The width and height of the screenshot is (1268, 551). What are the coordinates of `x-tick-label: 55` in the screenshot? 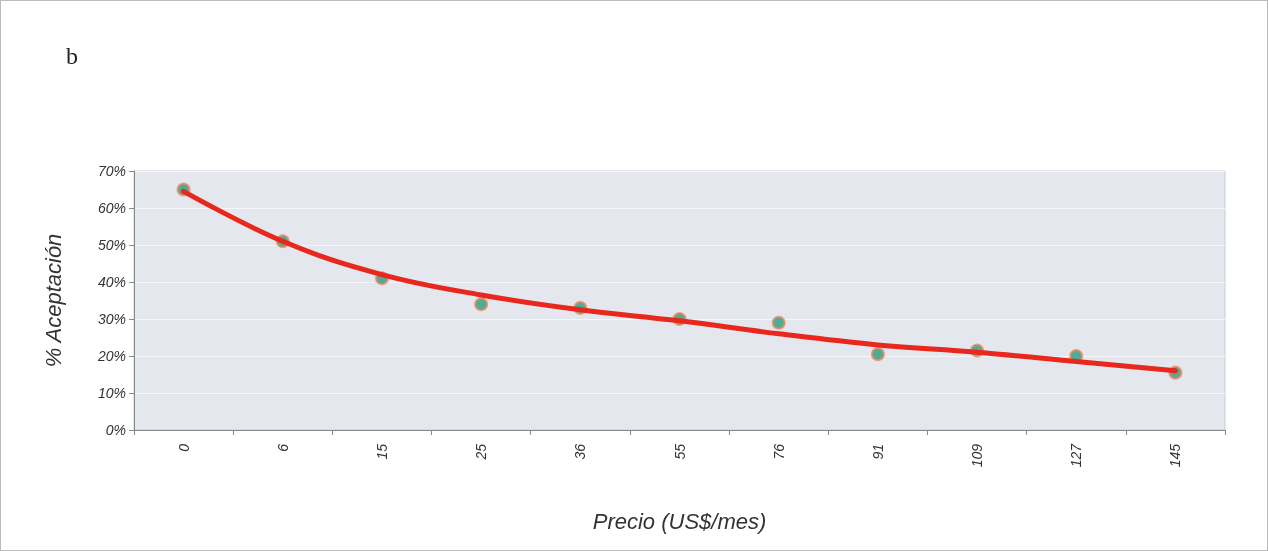 It's located at (679, 451).